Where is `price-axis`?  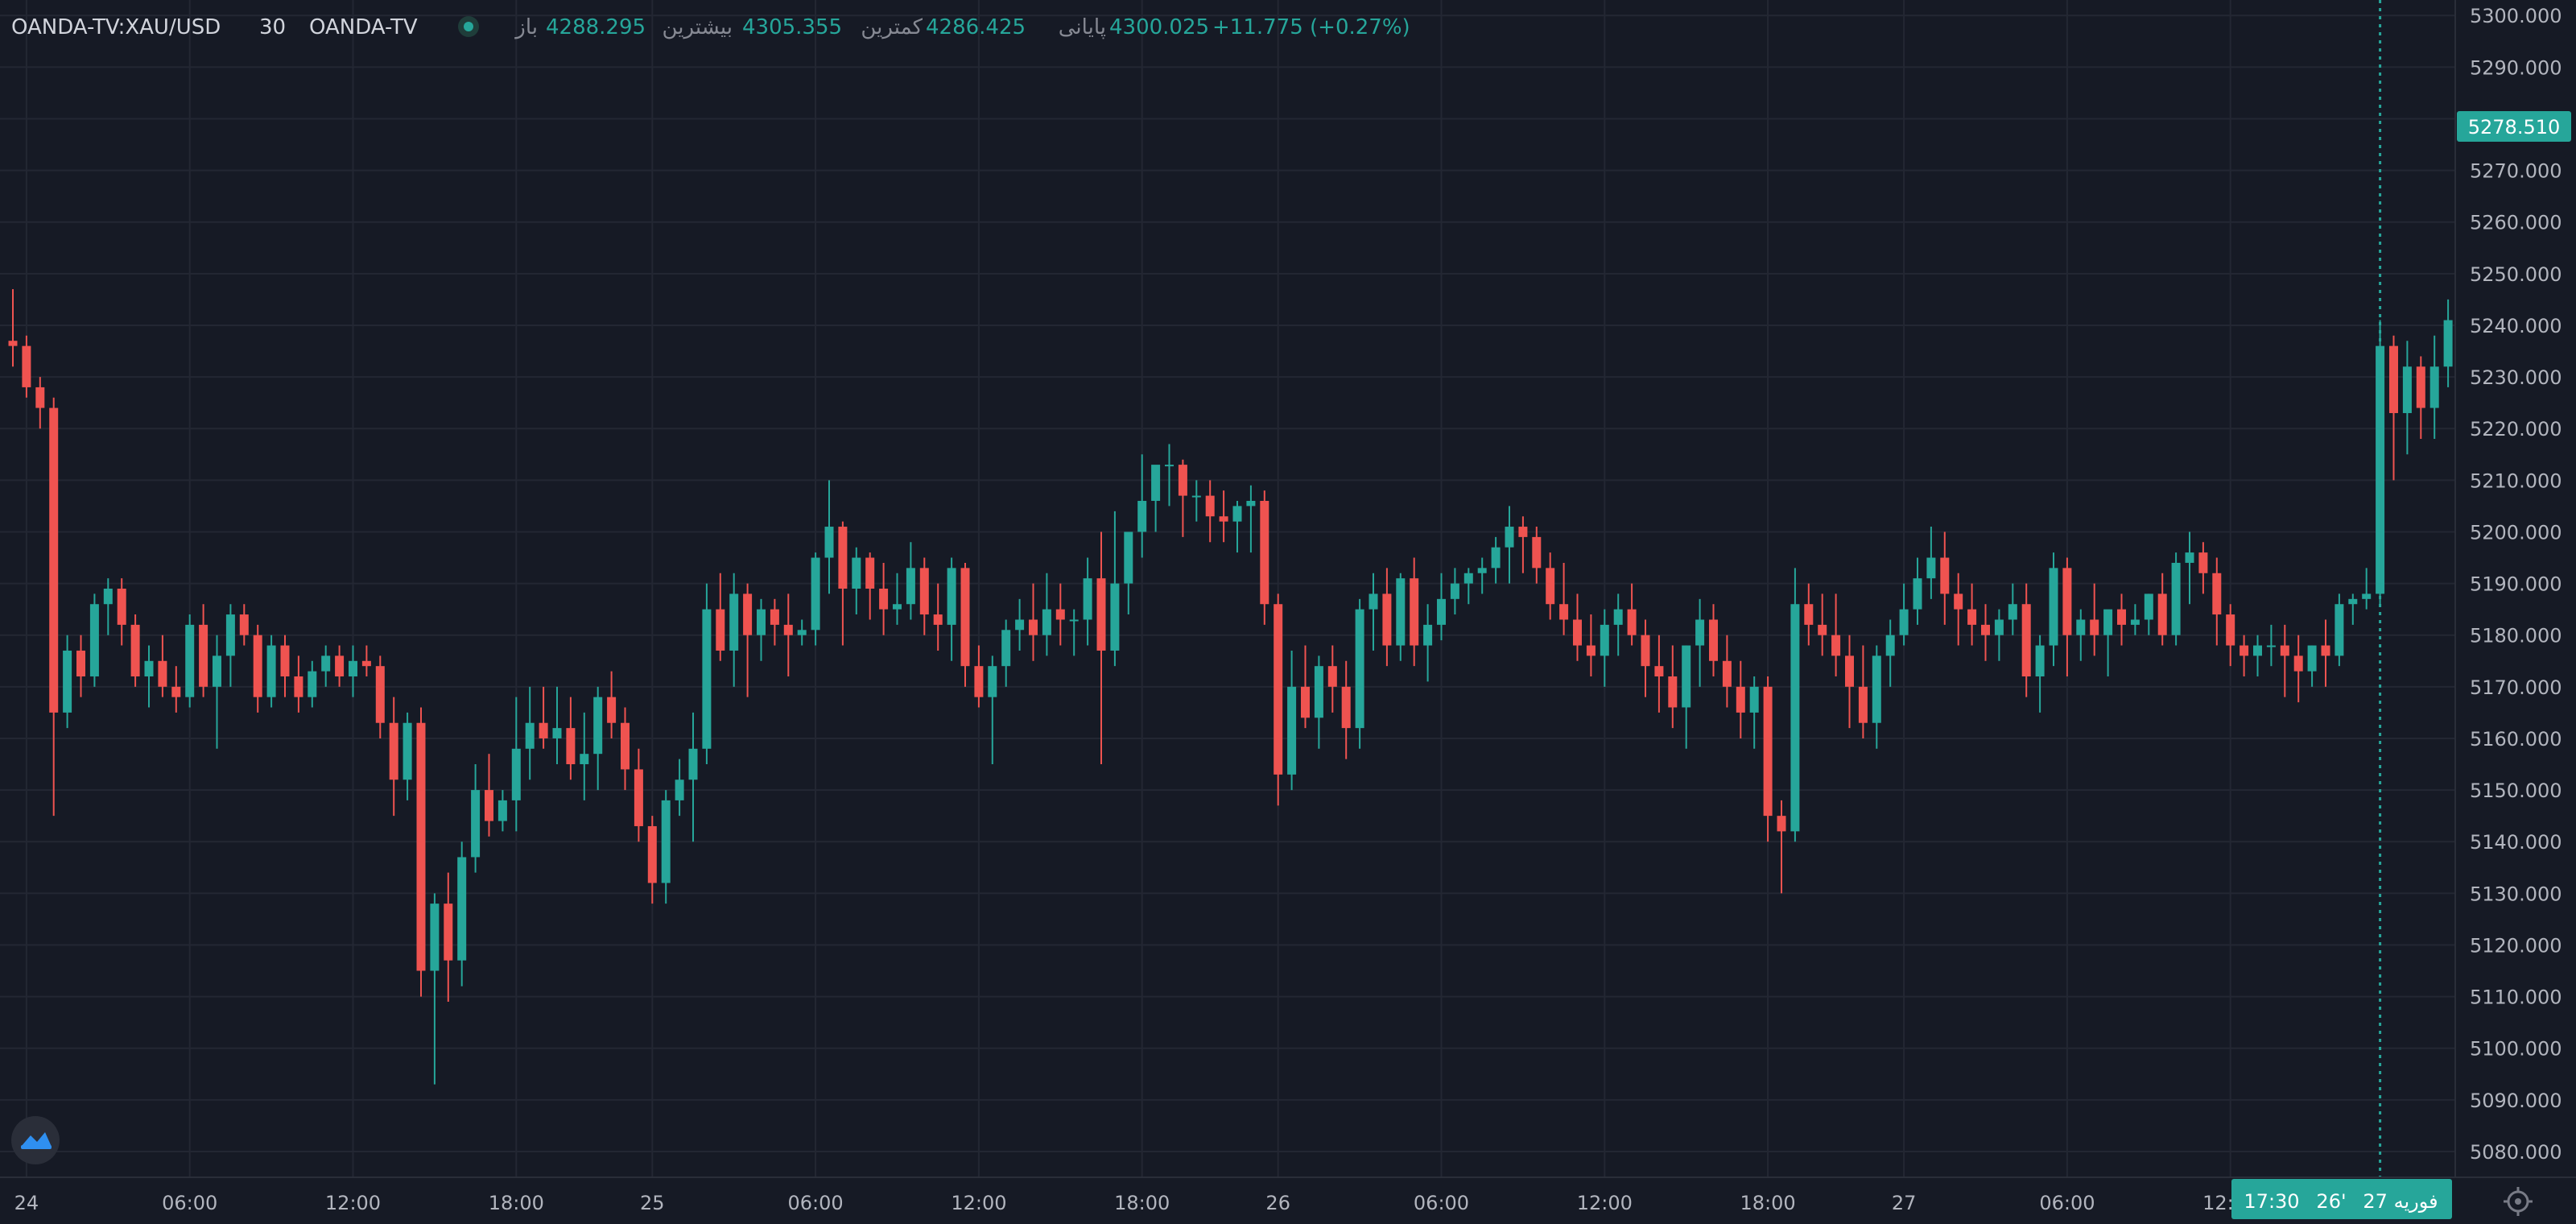 price-axis is located at coordinates (2515, 588).